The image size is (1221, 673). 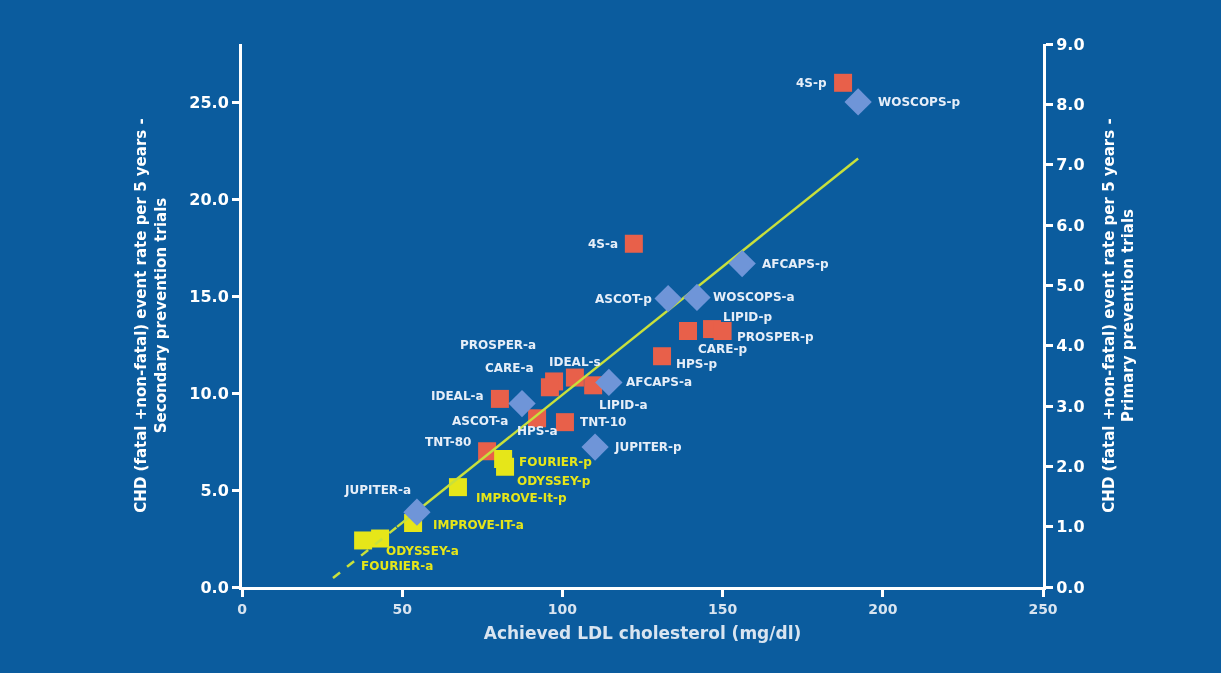 I want to click on y-tick-label: 0.0, so click(x=214, y=587).